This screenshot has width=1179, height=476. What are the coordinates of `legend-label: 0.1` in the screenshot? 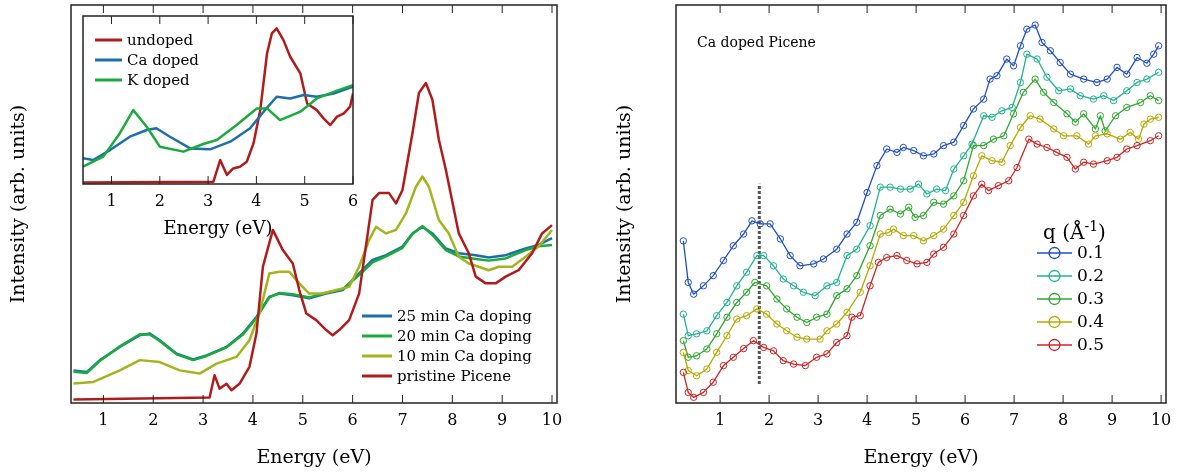 It's located at (1091, 252).